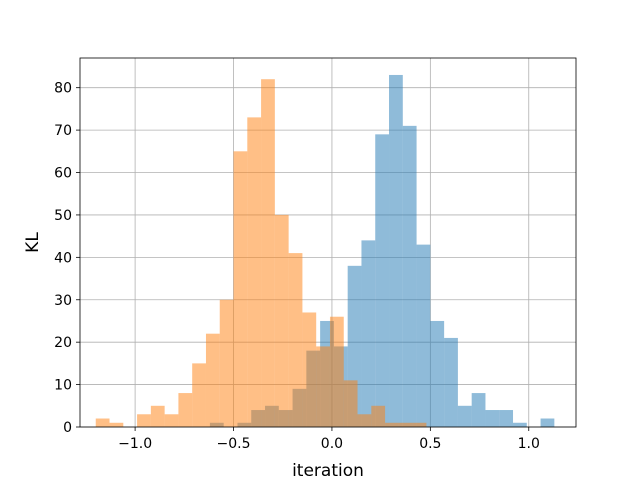  What do you see at coordinates (328, 470) in the screenshot?
I see `x-axis-label: iteration` at bounding box center [328, 470].